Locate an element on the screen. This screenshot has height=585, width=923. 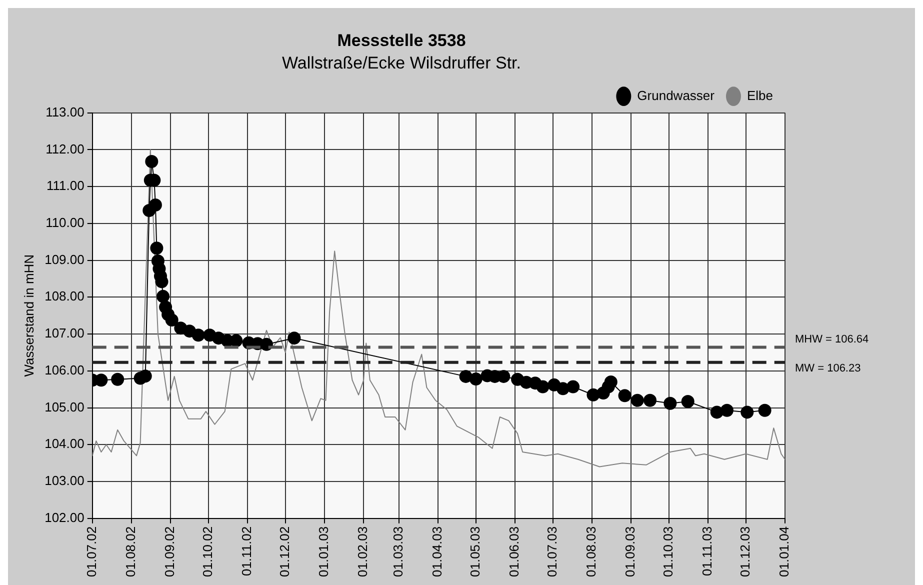
x-tick-label: 01.09.03 is located at coordinates (630, 552).